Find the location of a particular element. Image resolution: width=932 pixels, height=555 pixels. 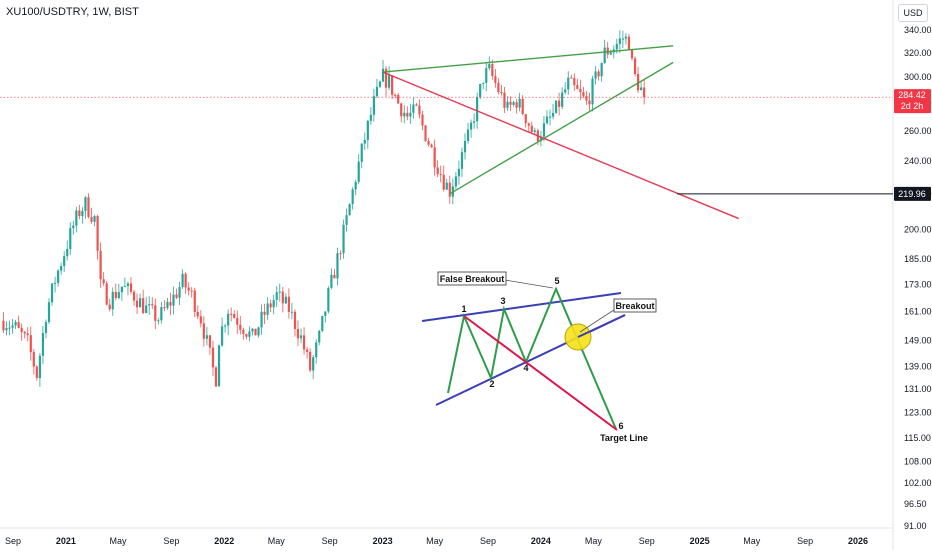

price-tick-label: 173.00 is located at coordinates (918, 284).